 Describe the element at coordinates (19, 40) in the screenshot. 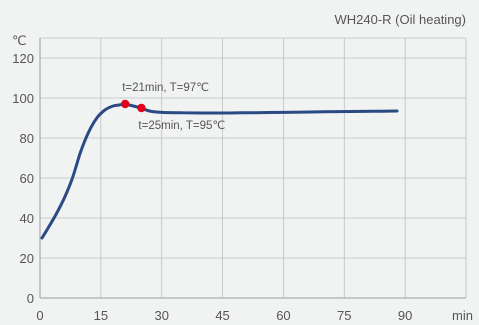

I see `y-axis-unit: ℃` at that location.